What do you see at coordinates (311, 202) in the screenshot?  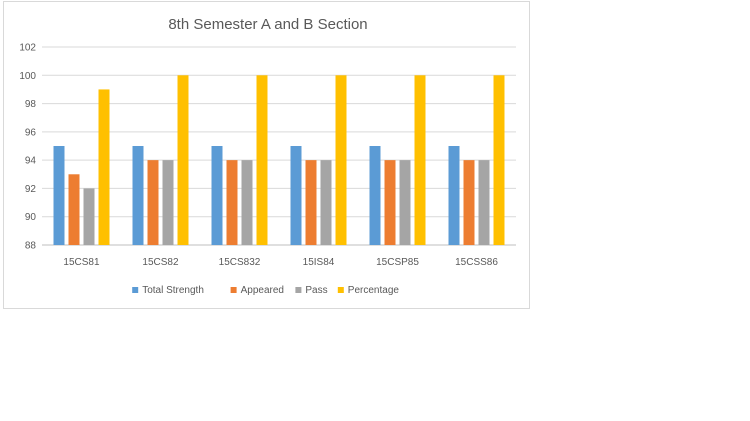 I see `bar-appeared-15is84` at bounding box center [311, 202].